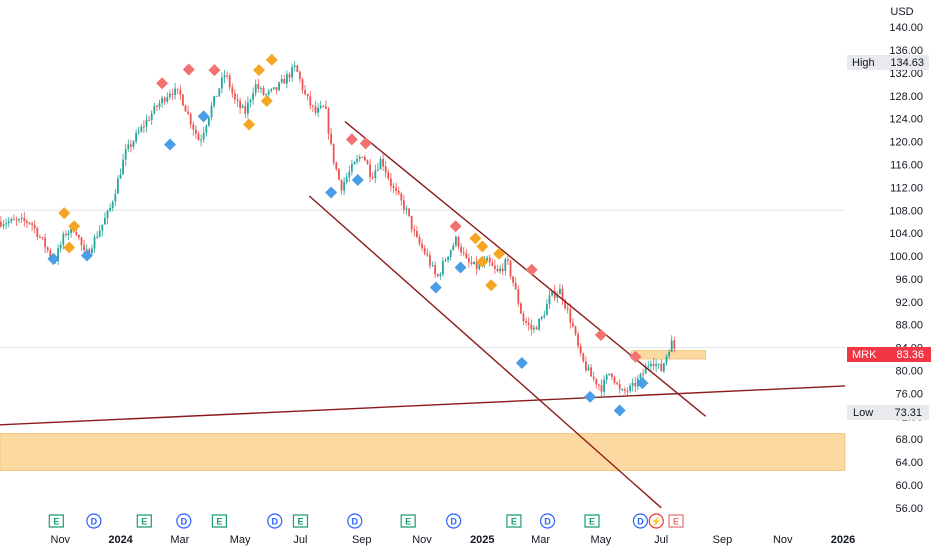 This screenshot has height=550, width=932. What do you see at coordinates (906, 28) in the screenshot?
I see `y-tick-label-0: 140.00` at bounding box center [906, 28].